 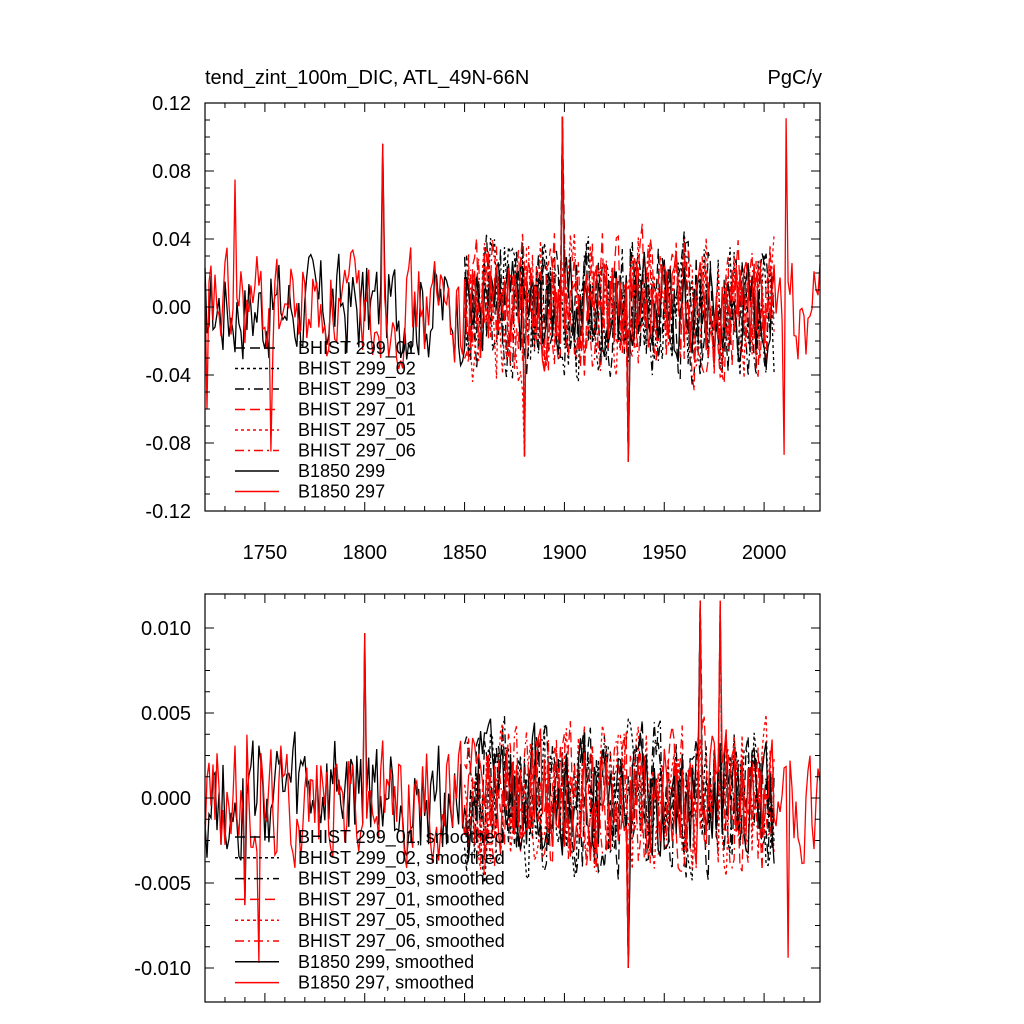 What do you see at coordinates (401, 858) in the screenshot?
I see `bottom-legend-label-2: BHIST 299_02, smoothed` at bounding box center [401, 858].